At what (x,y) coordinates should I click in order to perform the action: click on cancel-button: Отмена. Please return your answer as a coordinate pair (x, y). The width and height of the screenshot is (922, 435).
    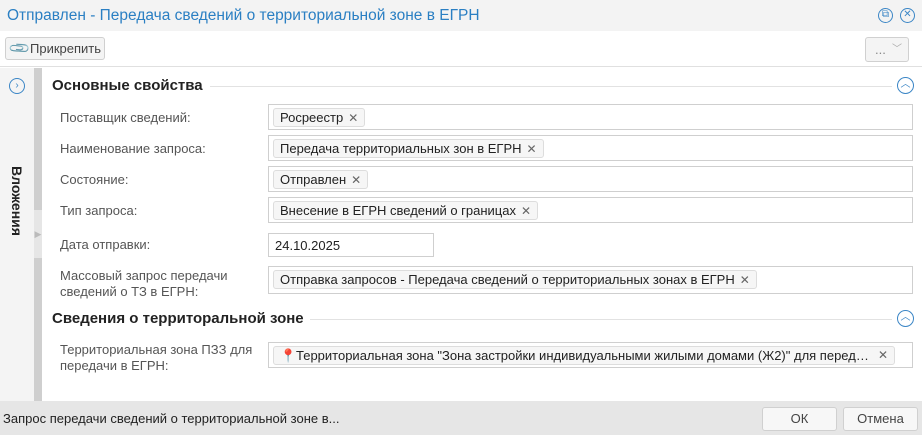
    Looking at the image, I should click on (880, 419).